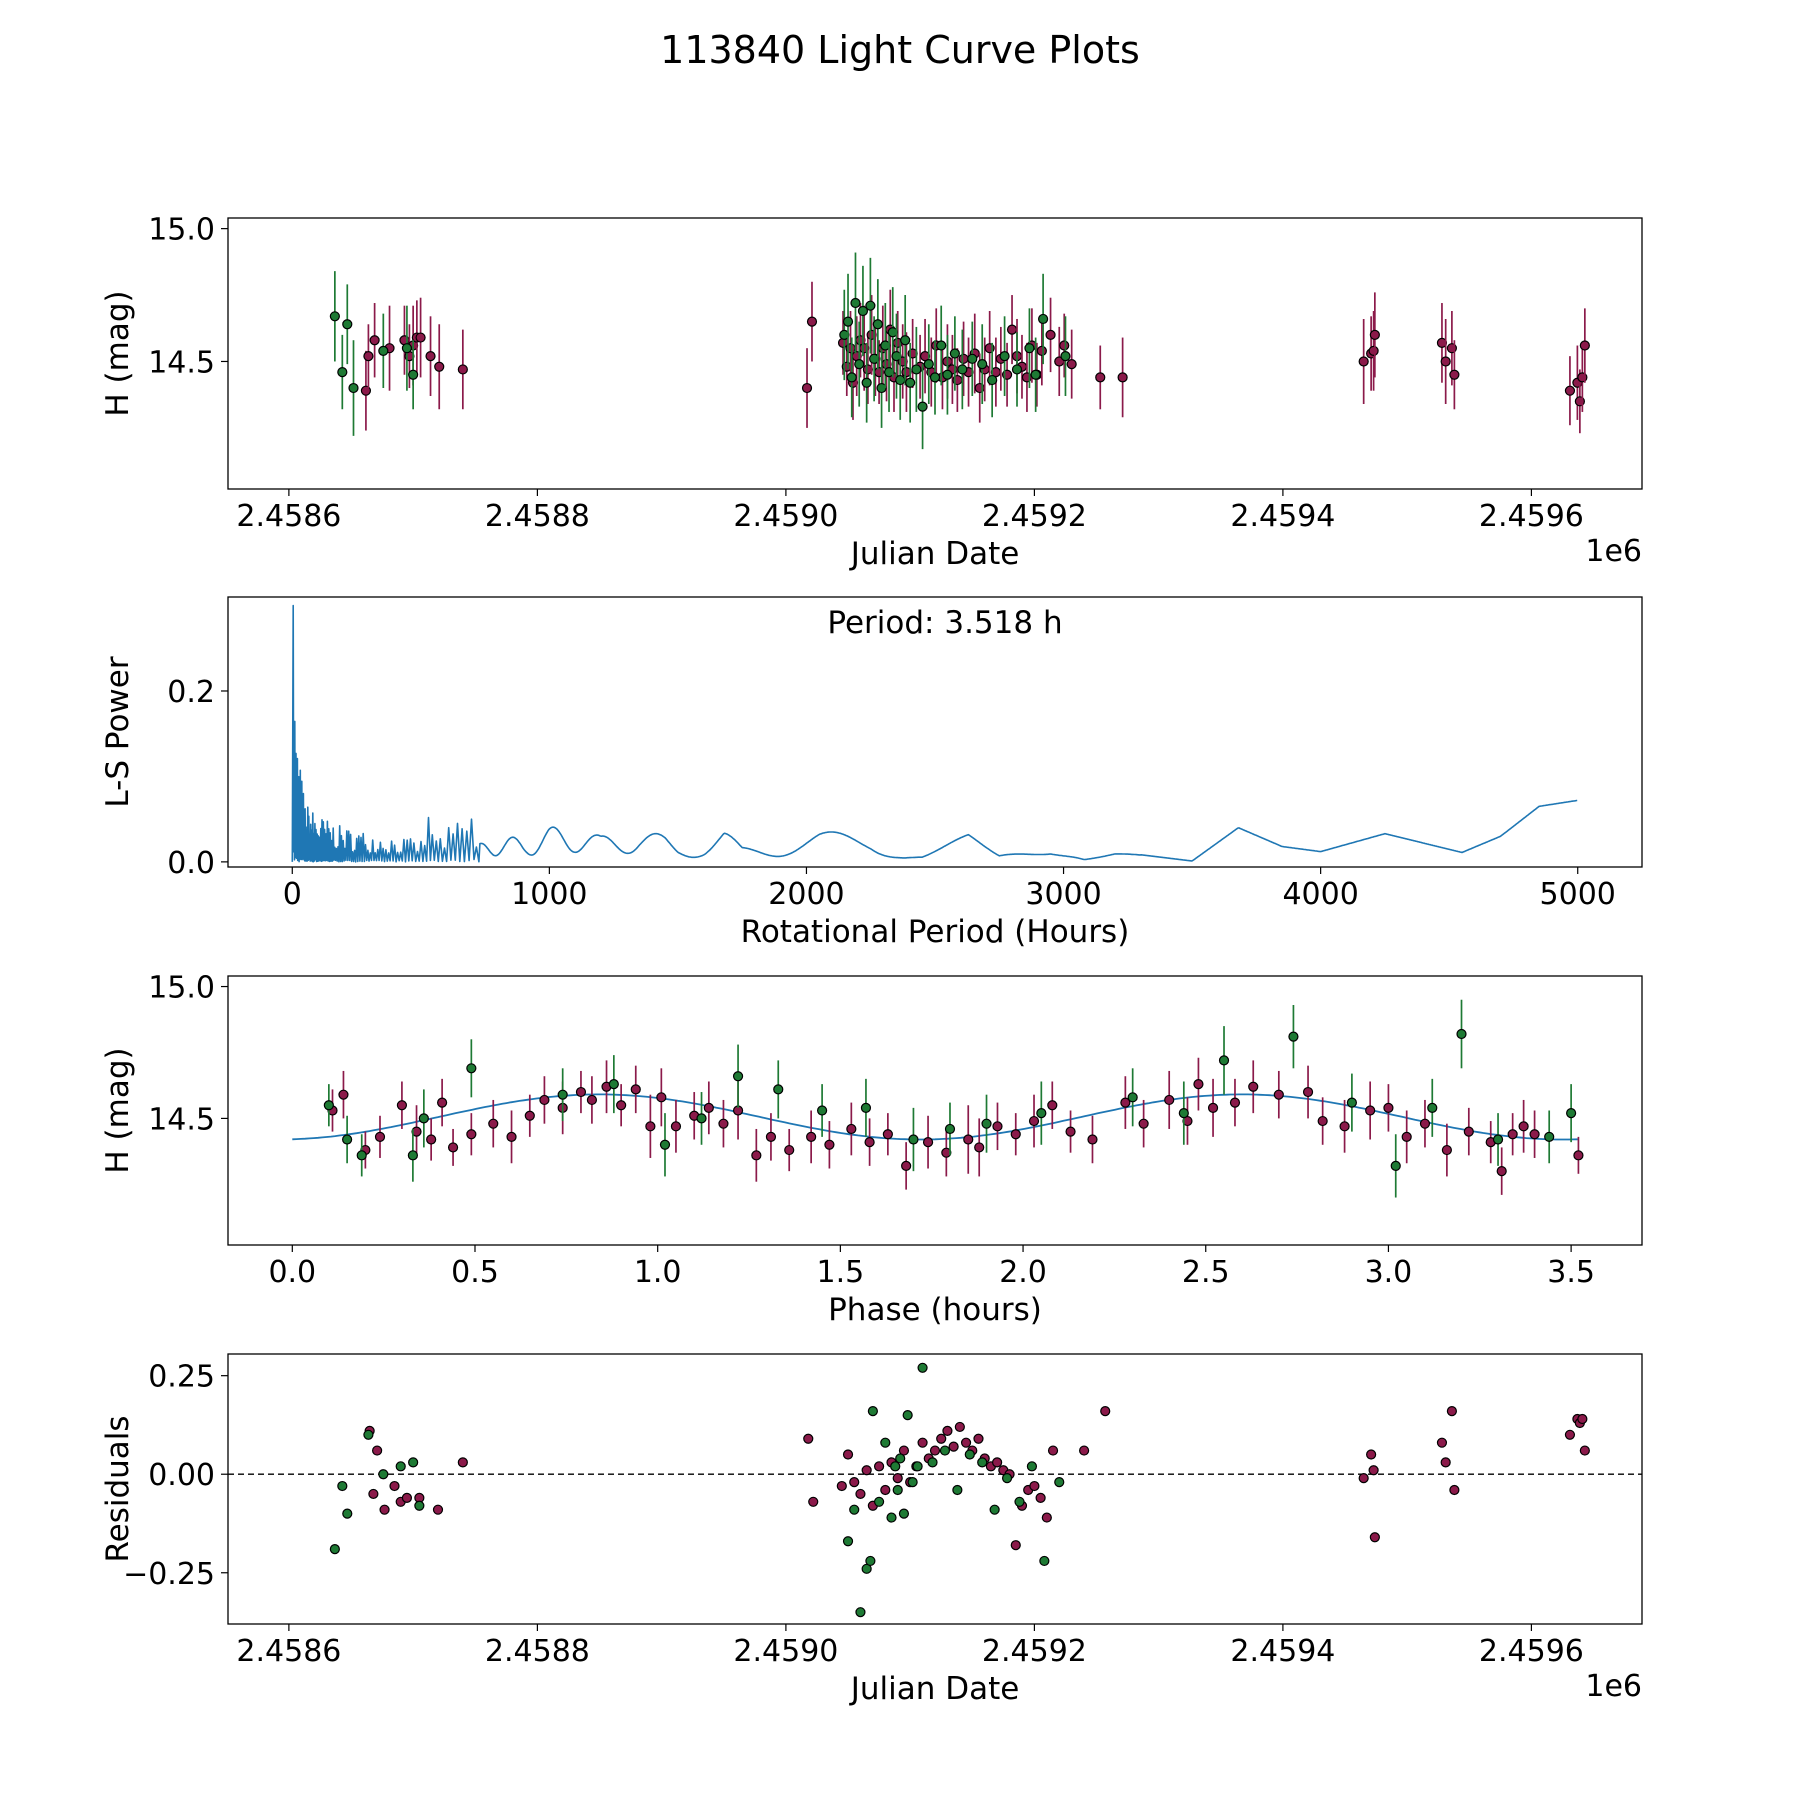  What do you see at coordinates (841, 1272) in the screenshot?
I see `x-tick-label: 1.5` at bounding box center [841, 1272].